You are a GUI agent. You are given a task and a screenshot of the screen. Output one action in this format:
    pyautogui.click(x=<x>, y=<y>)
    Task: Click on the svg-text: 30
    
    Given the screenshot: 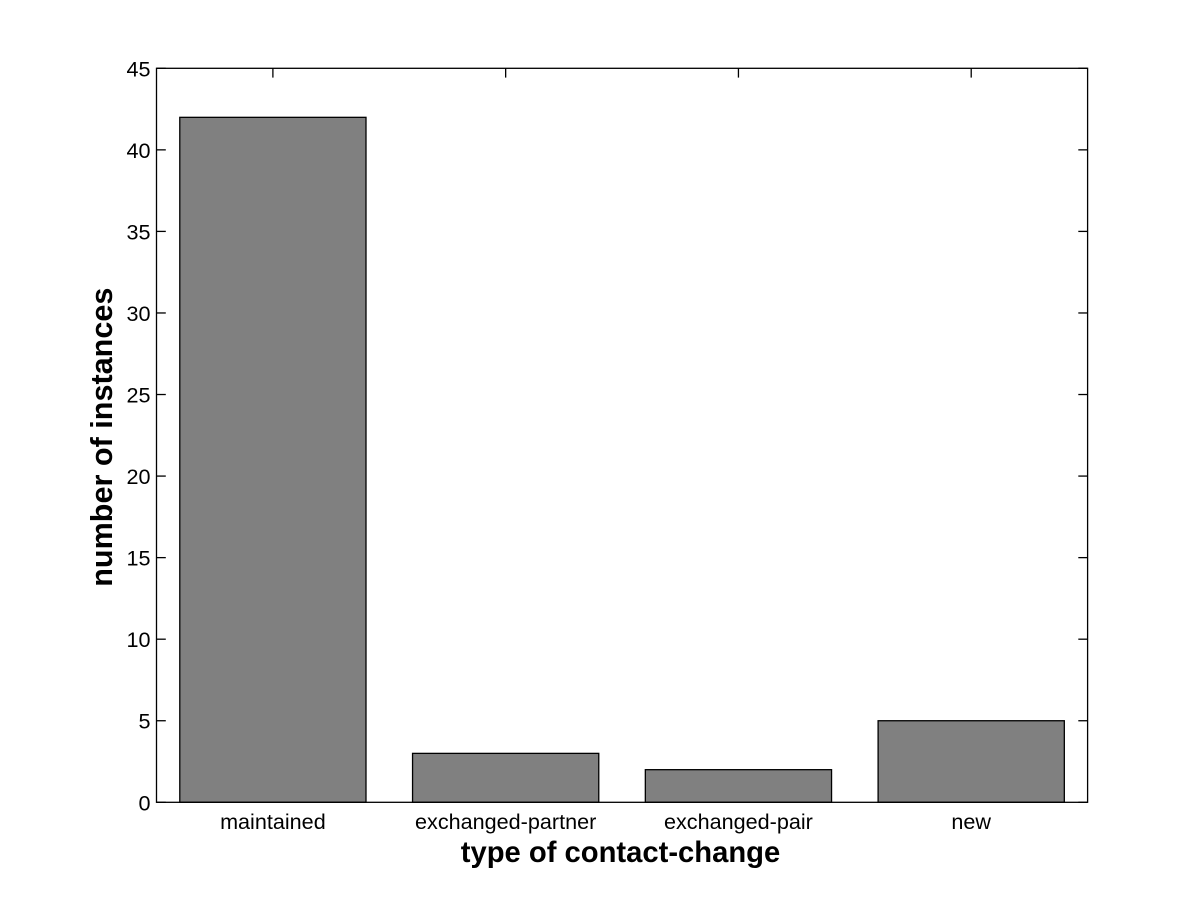 What is the action you would take?
    pyautogui.click(x=138, y=313)
    